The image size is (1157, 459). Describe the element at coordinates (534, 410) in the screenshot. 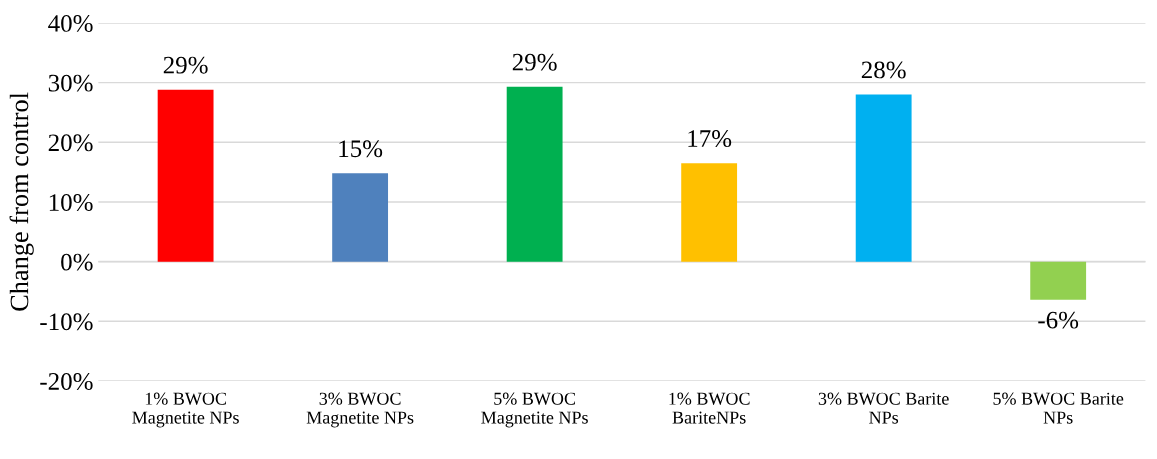

I see `x-tick-label: 5% BWOC Magnetite NPs` at that location.